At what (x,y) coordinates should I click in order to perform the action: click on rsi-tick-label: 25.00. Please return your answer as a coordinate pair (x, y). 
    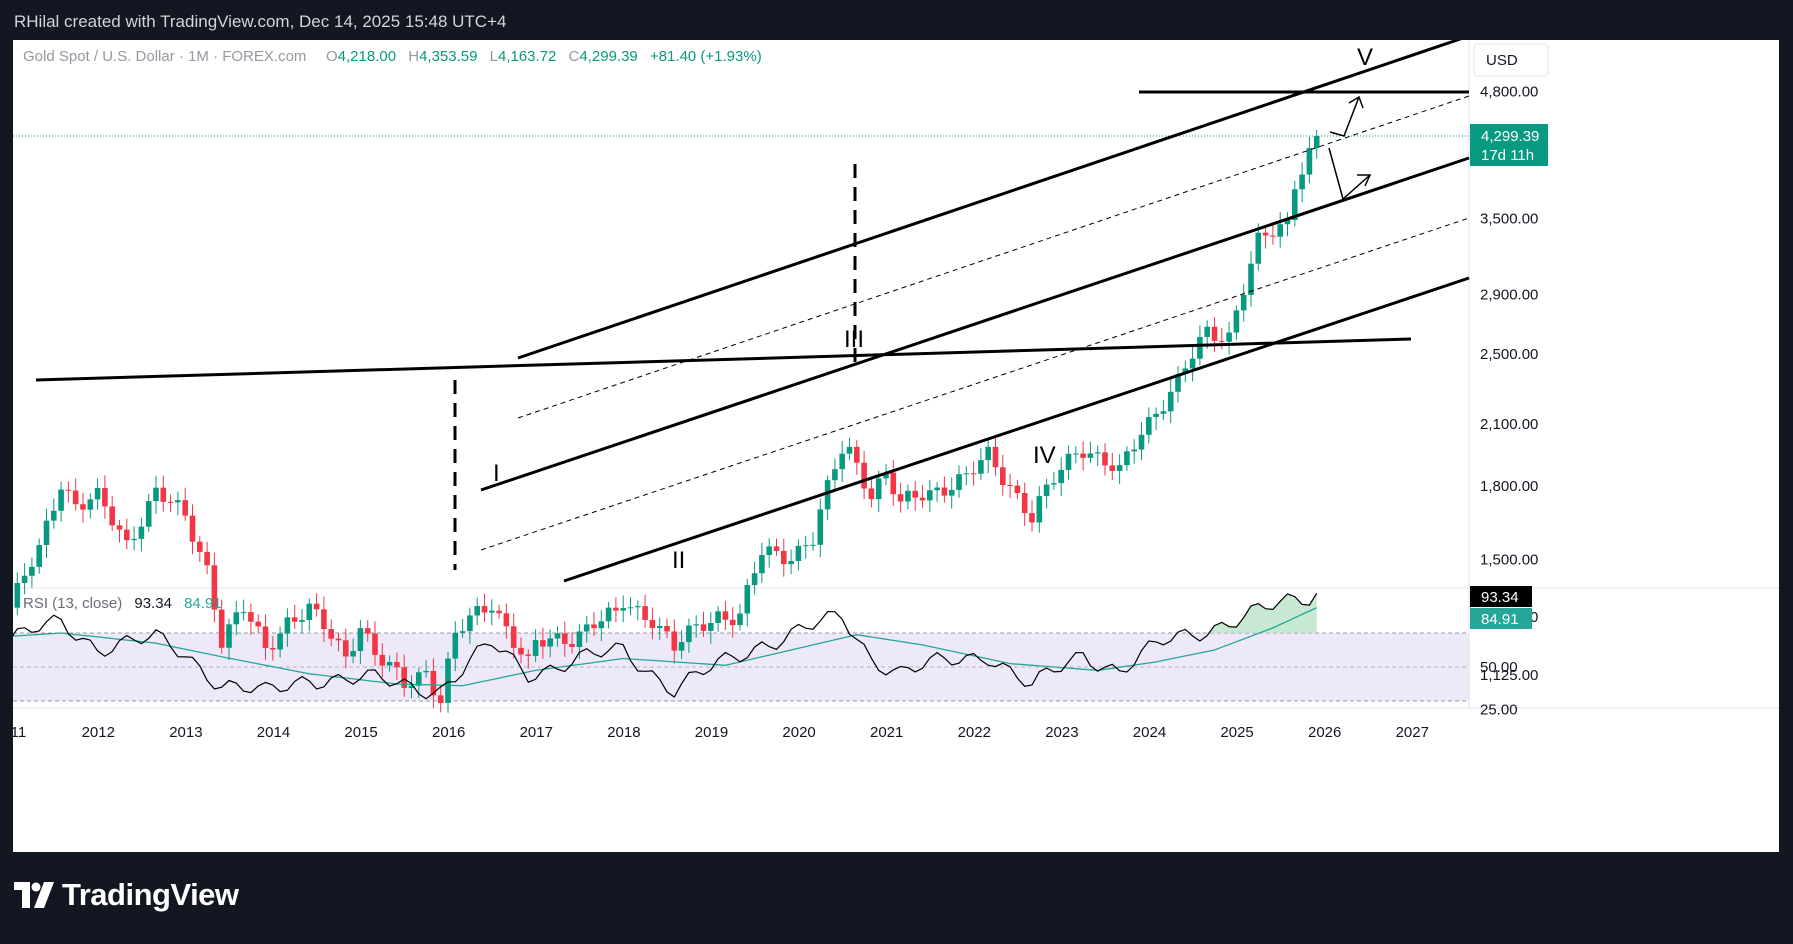
    Looking at the image, I should click on (1499, 710).